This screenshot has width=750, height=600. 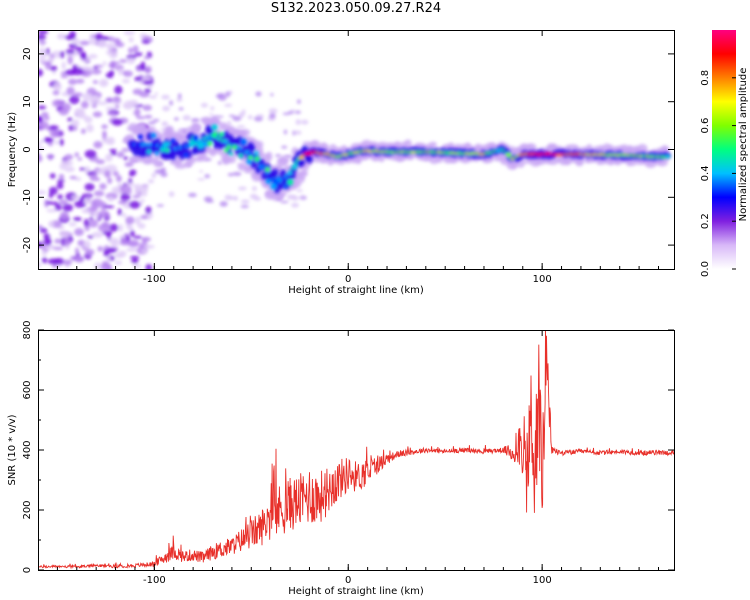 I want to click on snr-y-tick-label: 800, so click(x=27, y=329).